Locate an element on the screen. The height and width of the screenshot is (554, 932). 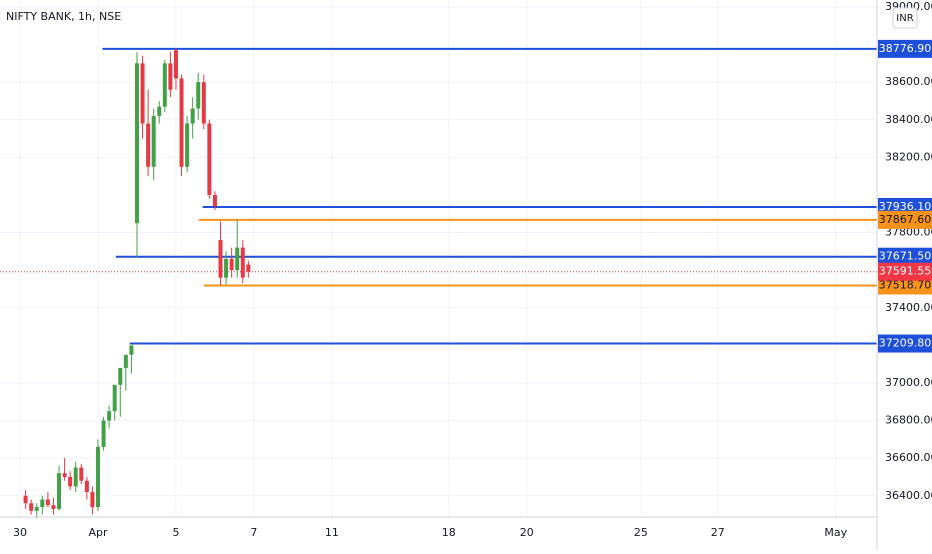
level-label: 38776.90 is located at coordinates (905, 48).